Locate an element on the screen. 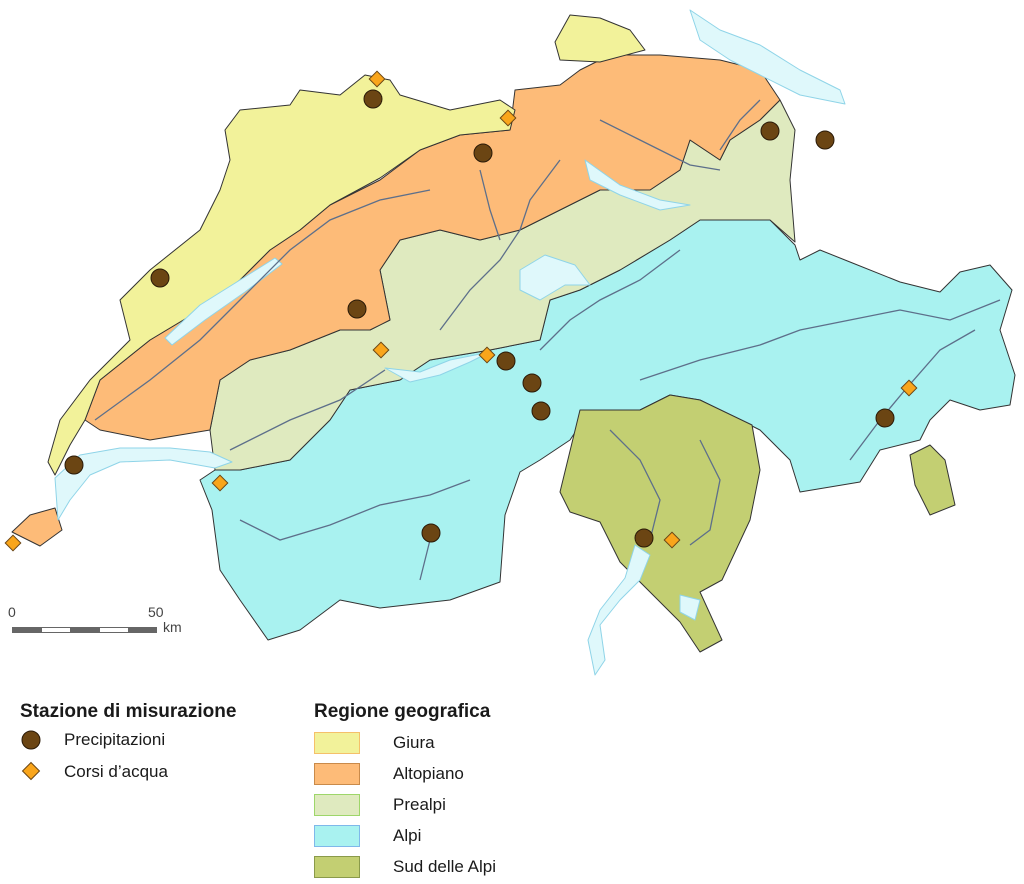  scale-bar is located at coordinates (84, 630).